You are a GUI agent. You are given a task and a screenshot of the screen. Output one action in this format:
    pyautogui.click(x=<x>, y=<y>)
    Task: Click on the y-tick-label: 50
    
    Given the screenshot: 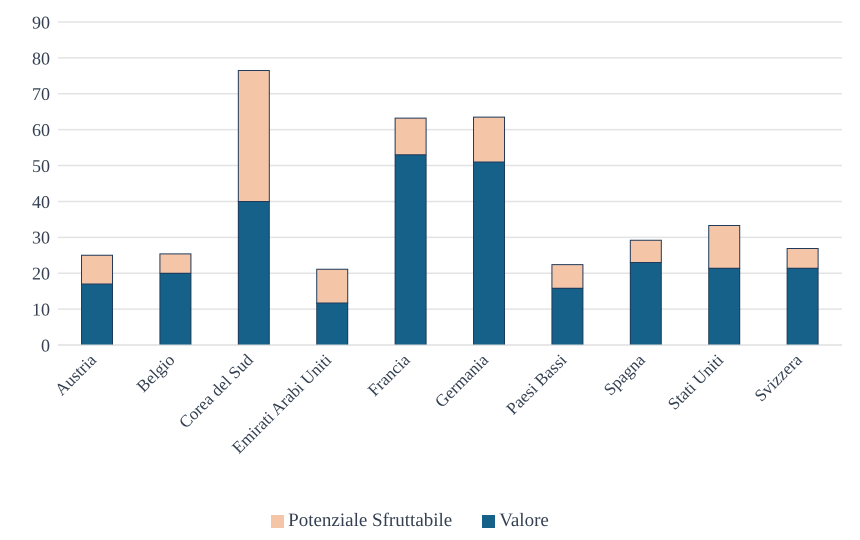 What is the action you would take?
    pyautogui.click(x=41, y=166)
    